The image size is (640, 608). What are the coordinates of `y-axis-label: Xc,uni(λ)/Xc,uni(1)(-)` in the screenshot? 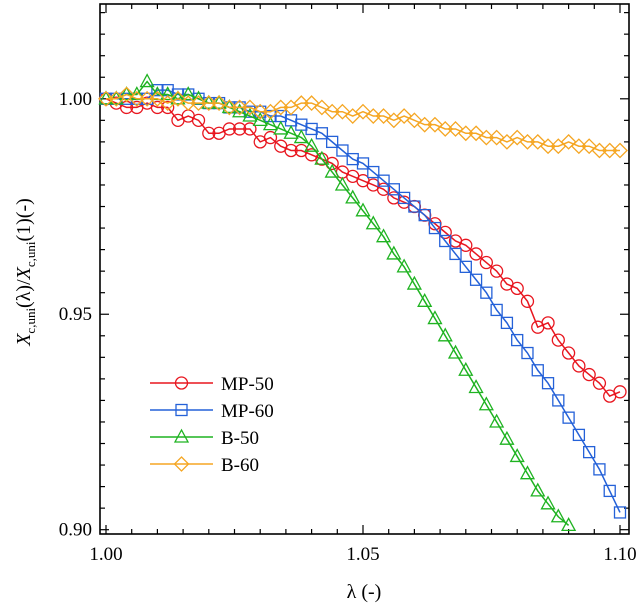 It's located at (25, 272).